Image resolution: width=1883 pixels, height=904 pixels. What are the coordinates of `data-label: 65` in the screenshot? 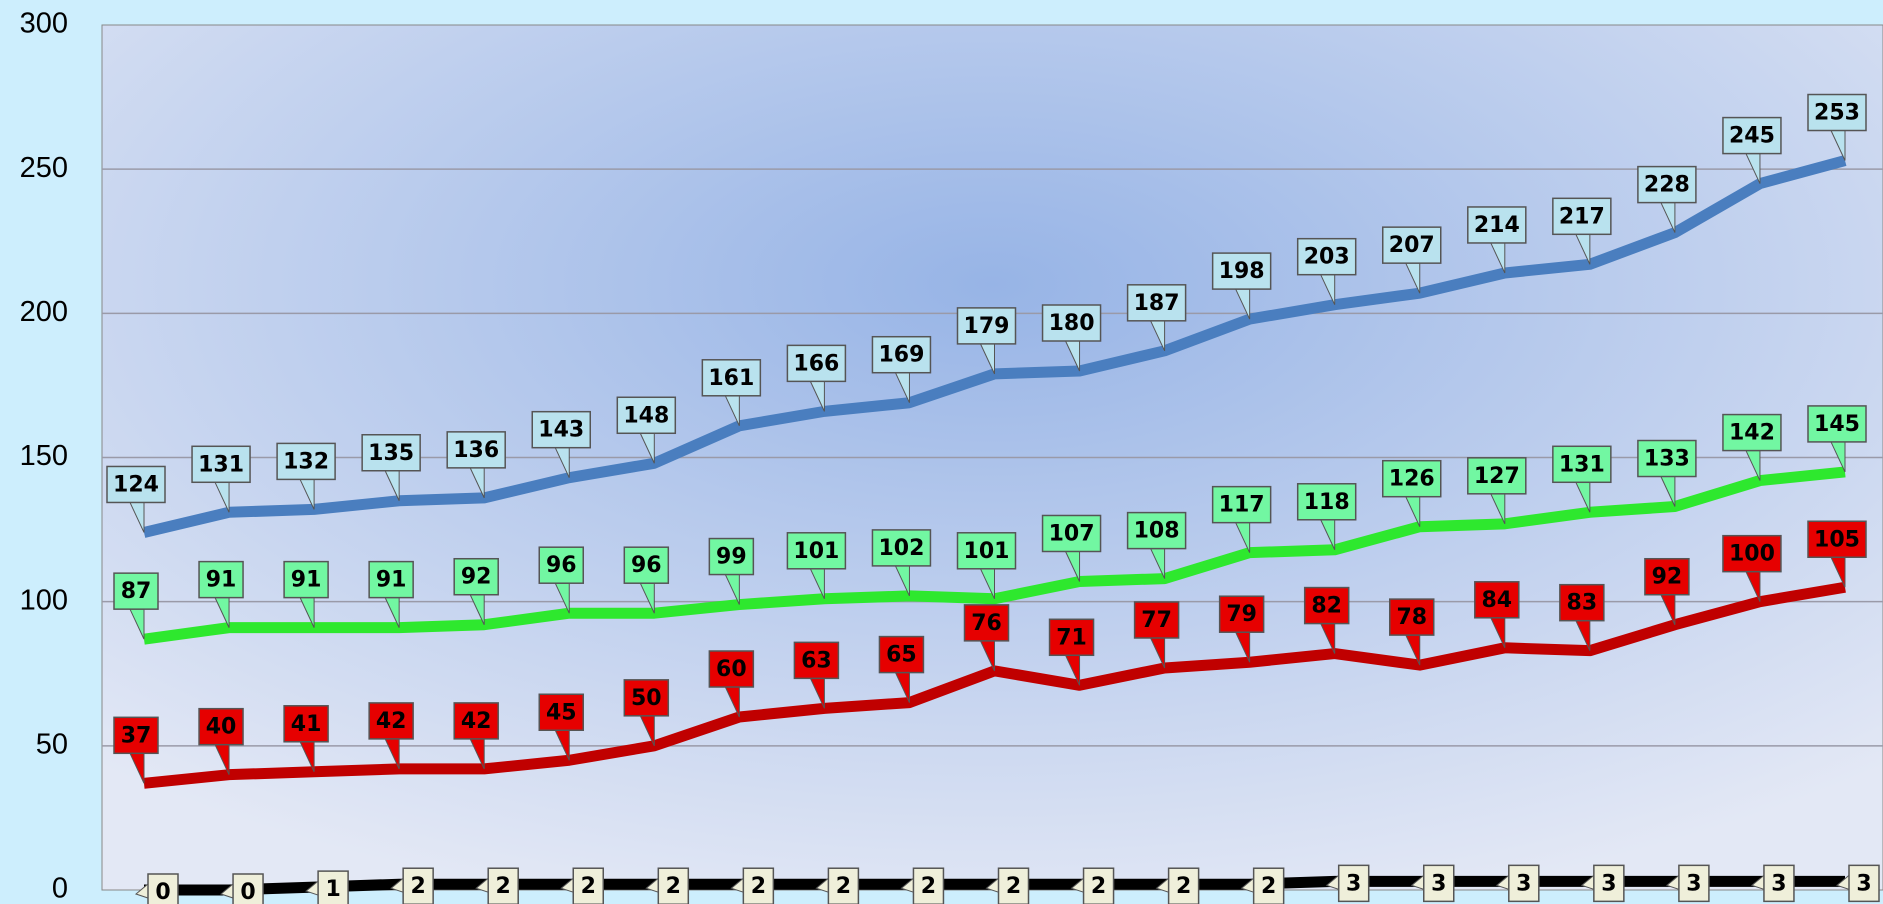 It's located at (901, 669).